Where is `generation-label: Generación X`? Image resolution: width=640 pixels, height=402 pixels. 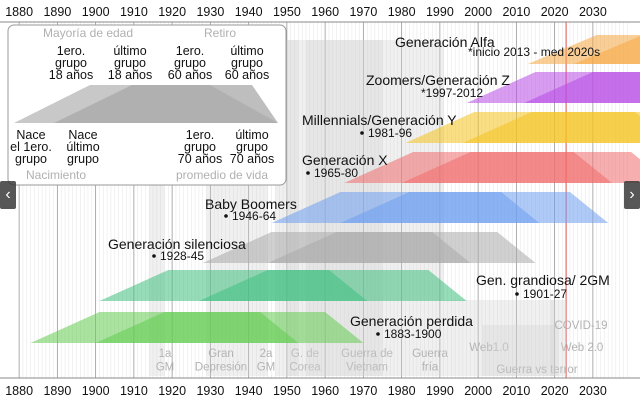 generation-label: Generación X is located at coordinates (345, 160).